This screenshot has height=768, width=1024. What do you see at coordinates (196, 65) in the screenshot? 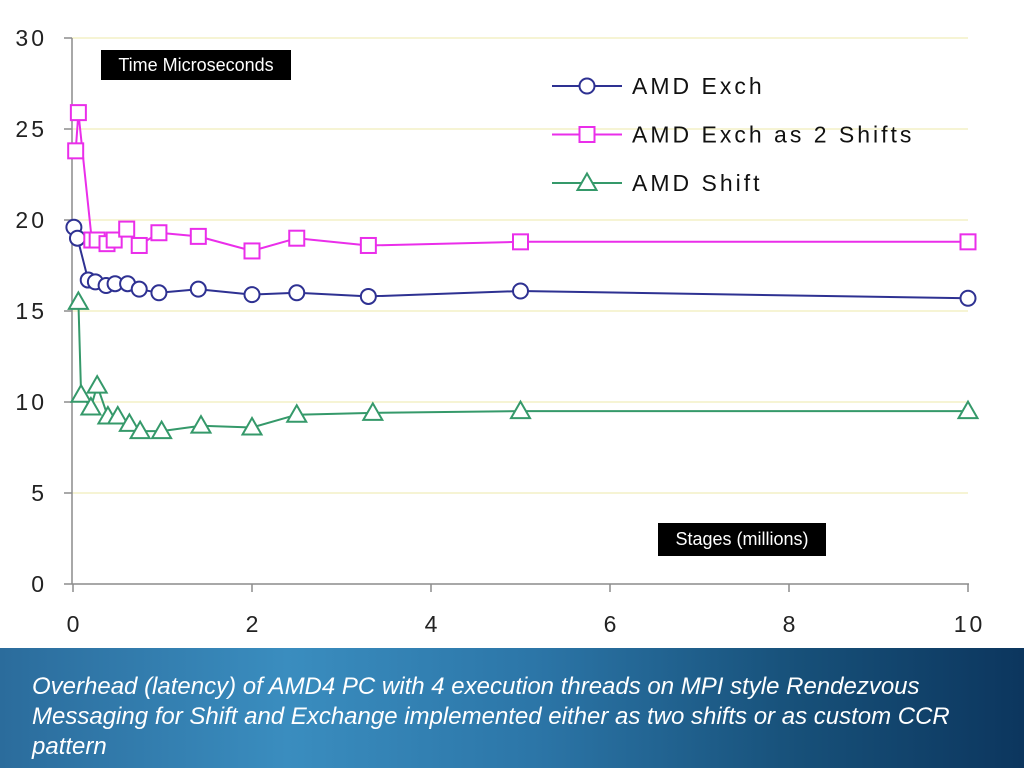
I see `y-axis-title: Time Microseconds` at bounding box center [196, 65].